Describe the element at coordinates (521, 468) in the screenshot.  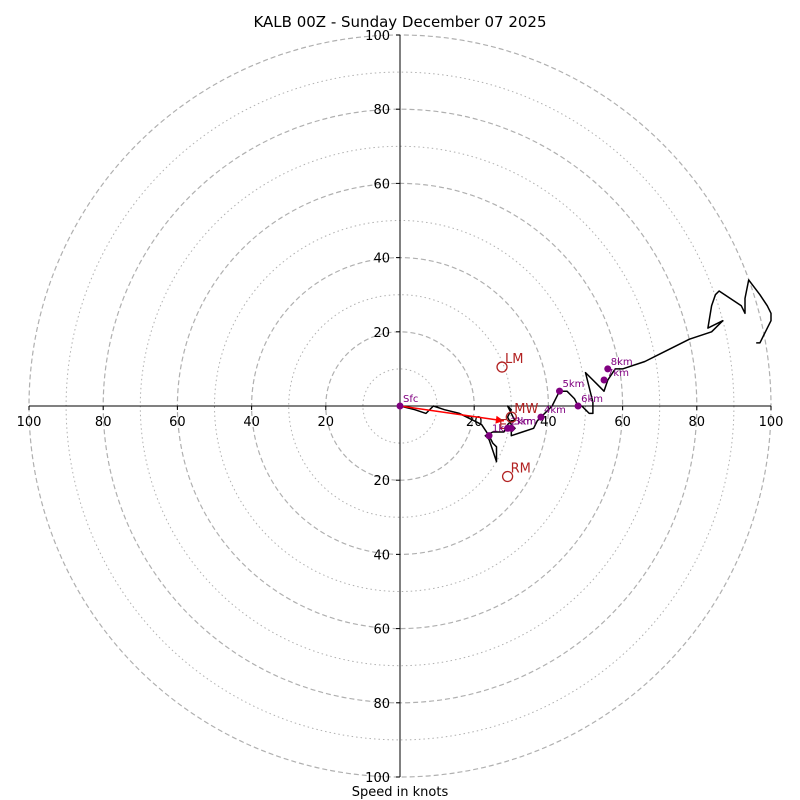
I see `storm-motion-label: RM` at that location.